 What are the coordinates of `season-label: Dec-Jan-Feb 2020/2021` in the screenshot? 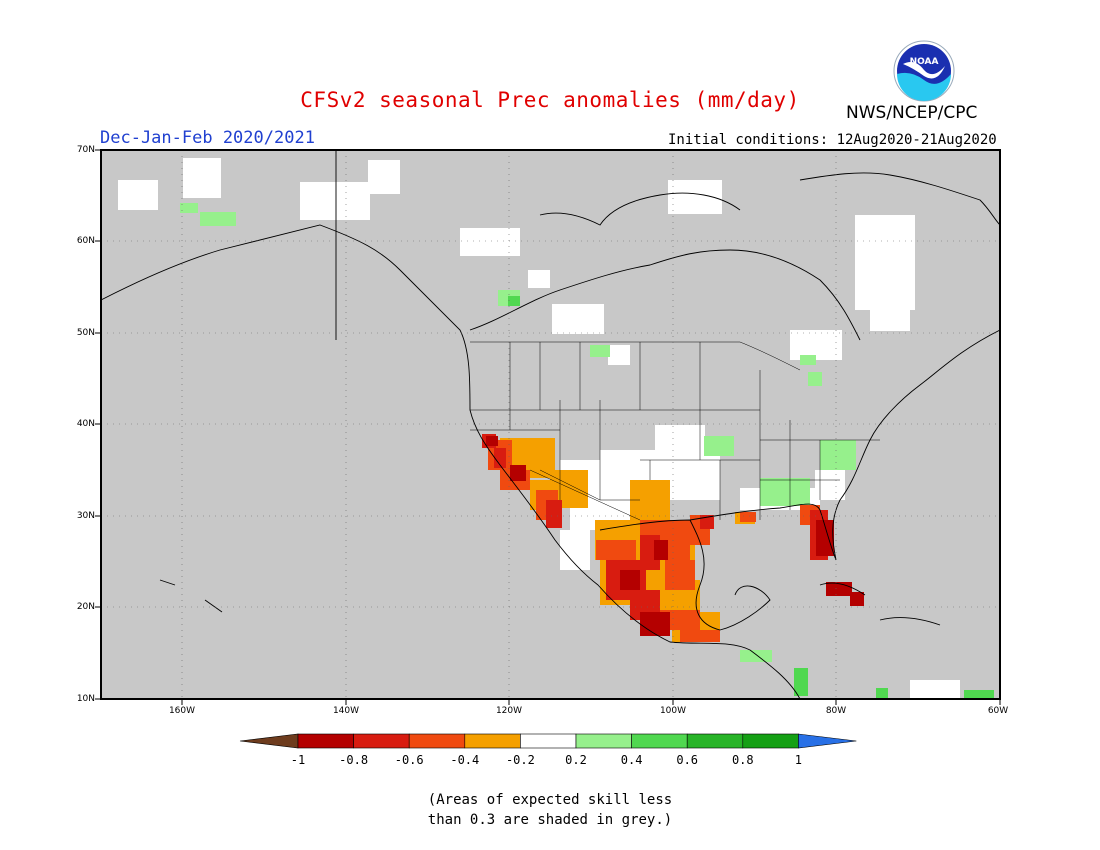 It's located at (207, 138).